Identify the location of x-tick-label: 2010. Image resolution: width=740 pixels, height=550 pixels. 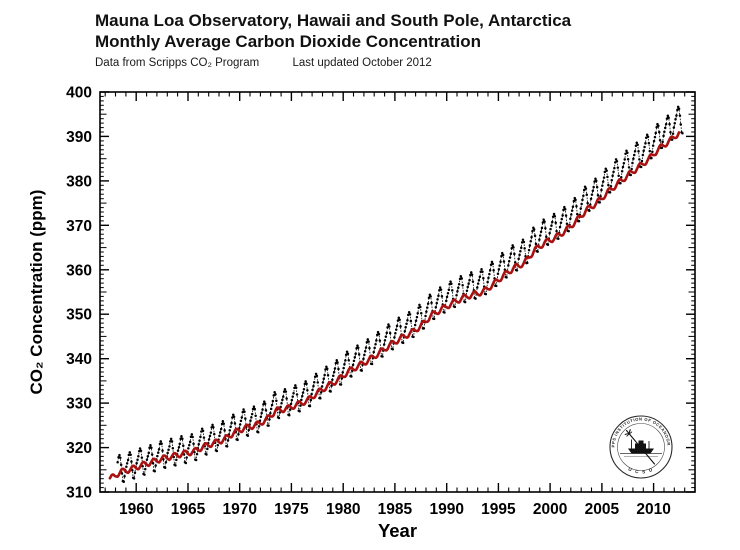
(653, 509).